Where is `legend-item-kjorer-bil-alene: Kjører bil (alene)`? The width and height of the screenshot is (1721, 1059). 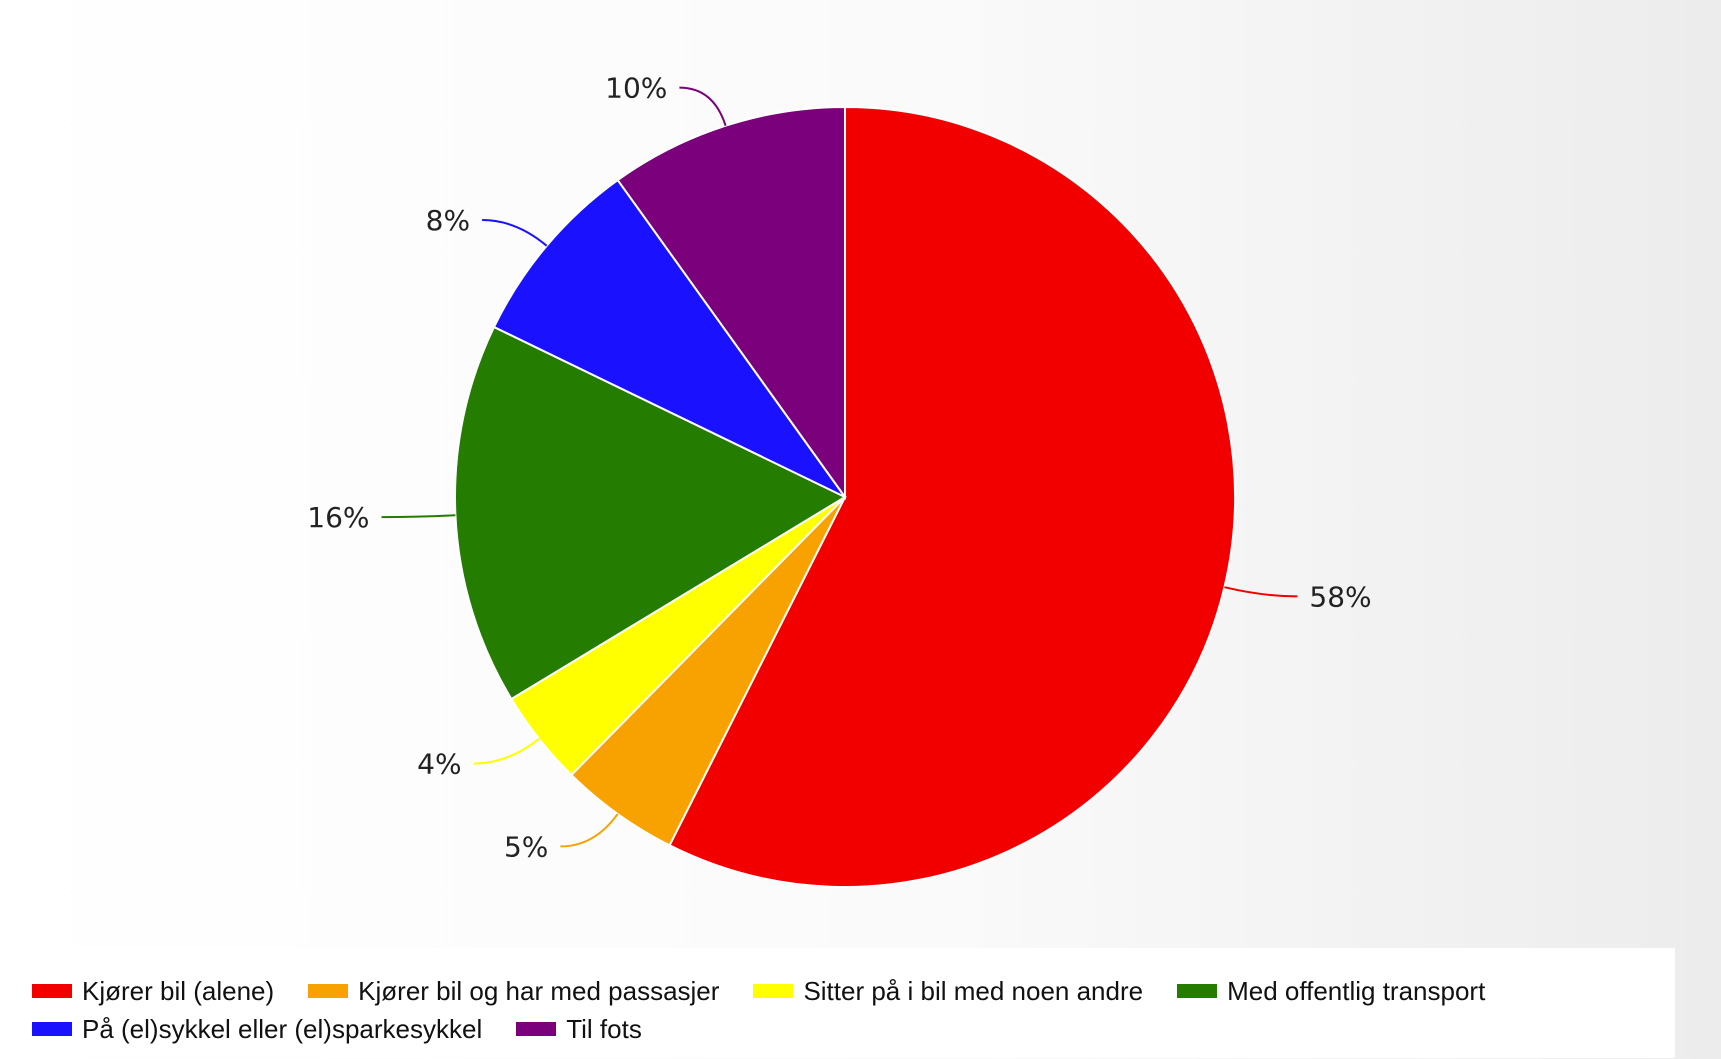 legend-item-kjorer-bil-alene: Kjører bil (alene) is located at coordinates (153, 991).